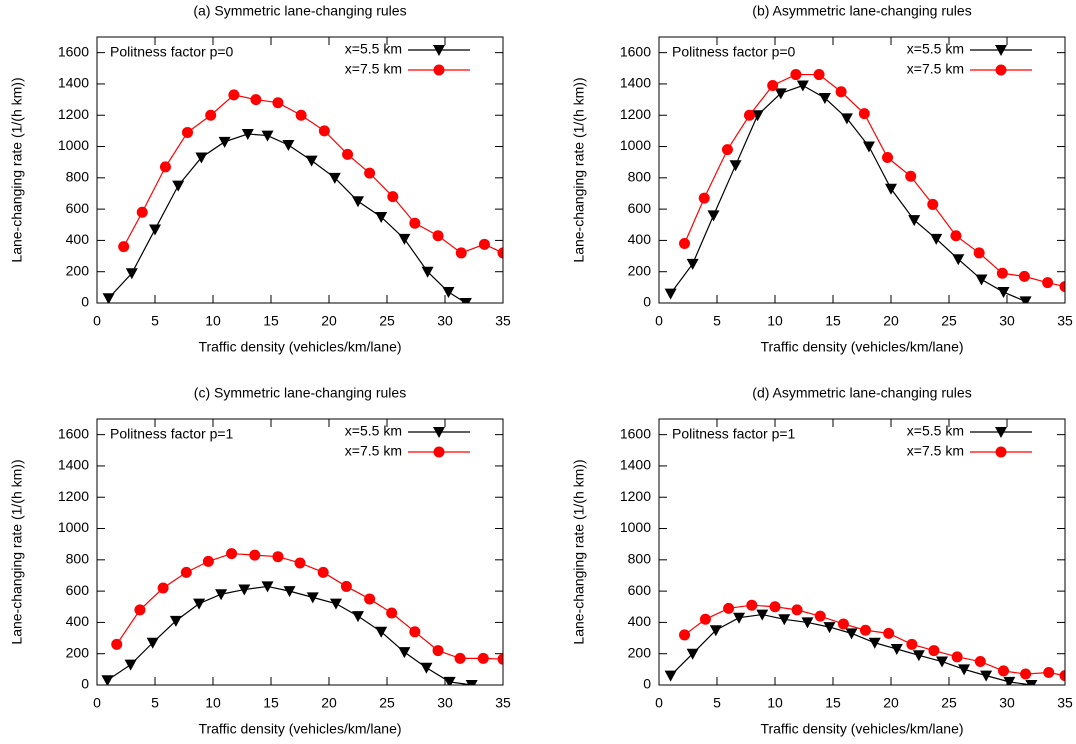 This screenshot has height=744, width=1076. I want to click on y-tick-label: 1400, so click(73, 465).